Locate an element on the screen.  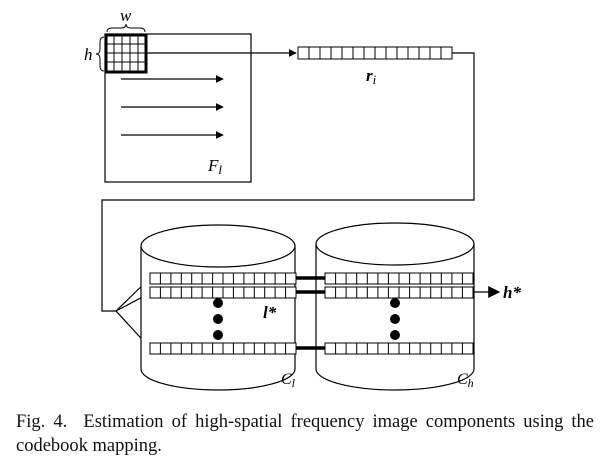
fl-label-sub: l is located at coordinates (220, 169).